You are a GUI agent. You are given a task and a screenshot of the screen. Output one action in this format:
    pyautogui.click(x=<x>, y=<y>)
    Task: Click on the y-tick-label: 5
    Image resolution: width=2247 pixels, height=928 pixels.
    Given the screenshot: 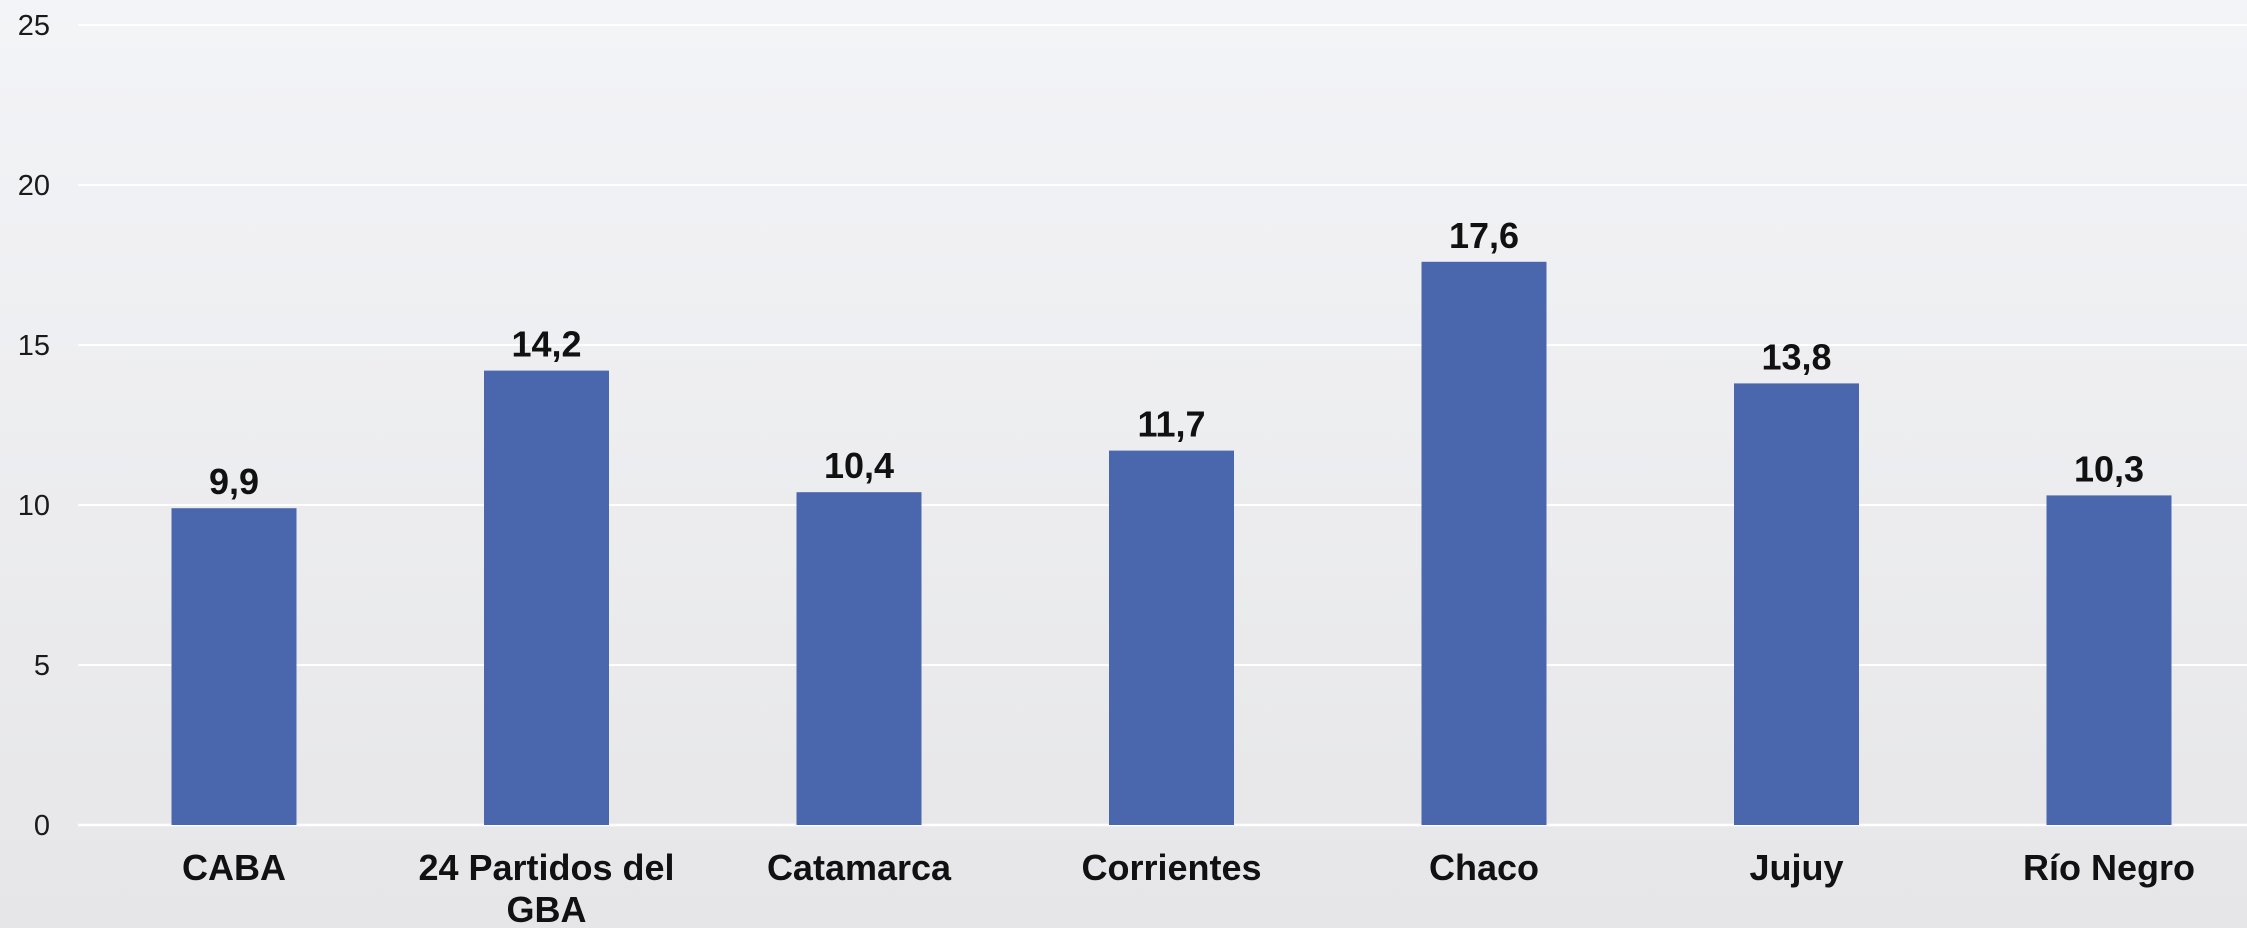 What is the action you would take?
    pyautogui.click(x=42, y=666)
    